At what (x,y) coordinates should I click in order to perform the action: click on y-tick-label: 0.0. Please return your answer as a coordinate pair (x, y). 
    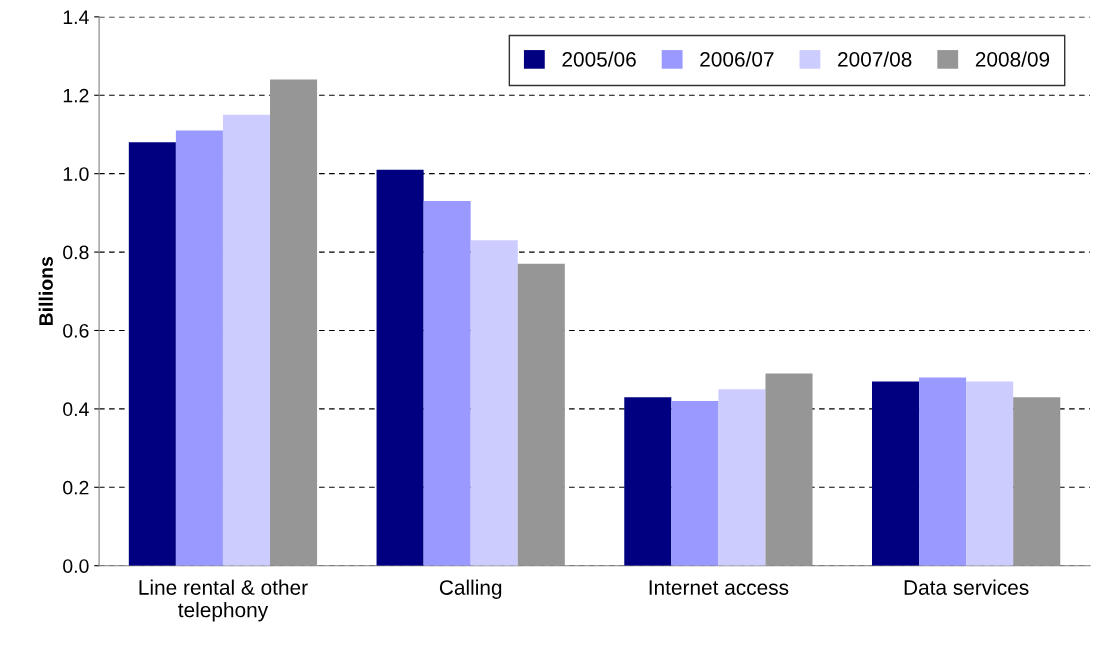
    Looking at the image, I should click on (76, 566).